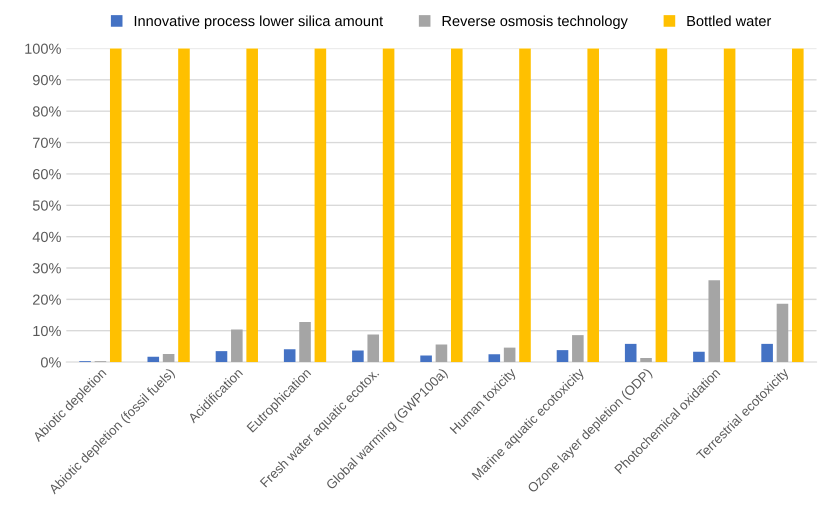 The image size is (829, 510). What do you see at coordinates (259, 22) in the screenshot?
I see `legend-label: Innovative process lower silica amount` at bounding box center [259, 22].